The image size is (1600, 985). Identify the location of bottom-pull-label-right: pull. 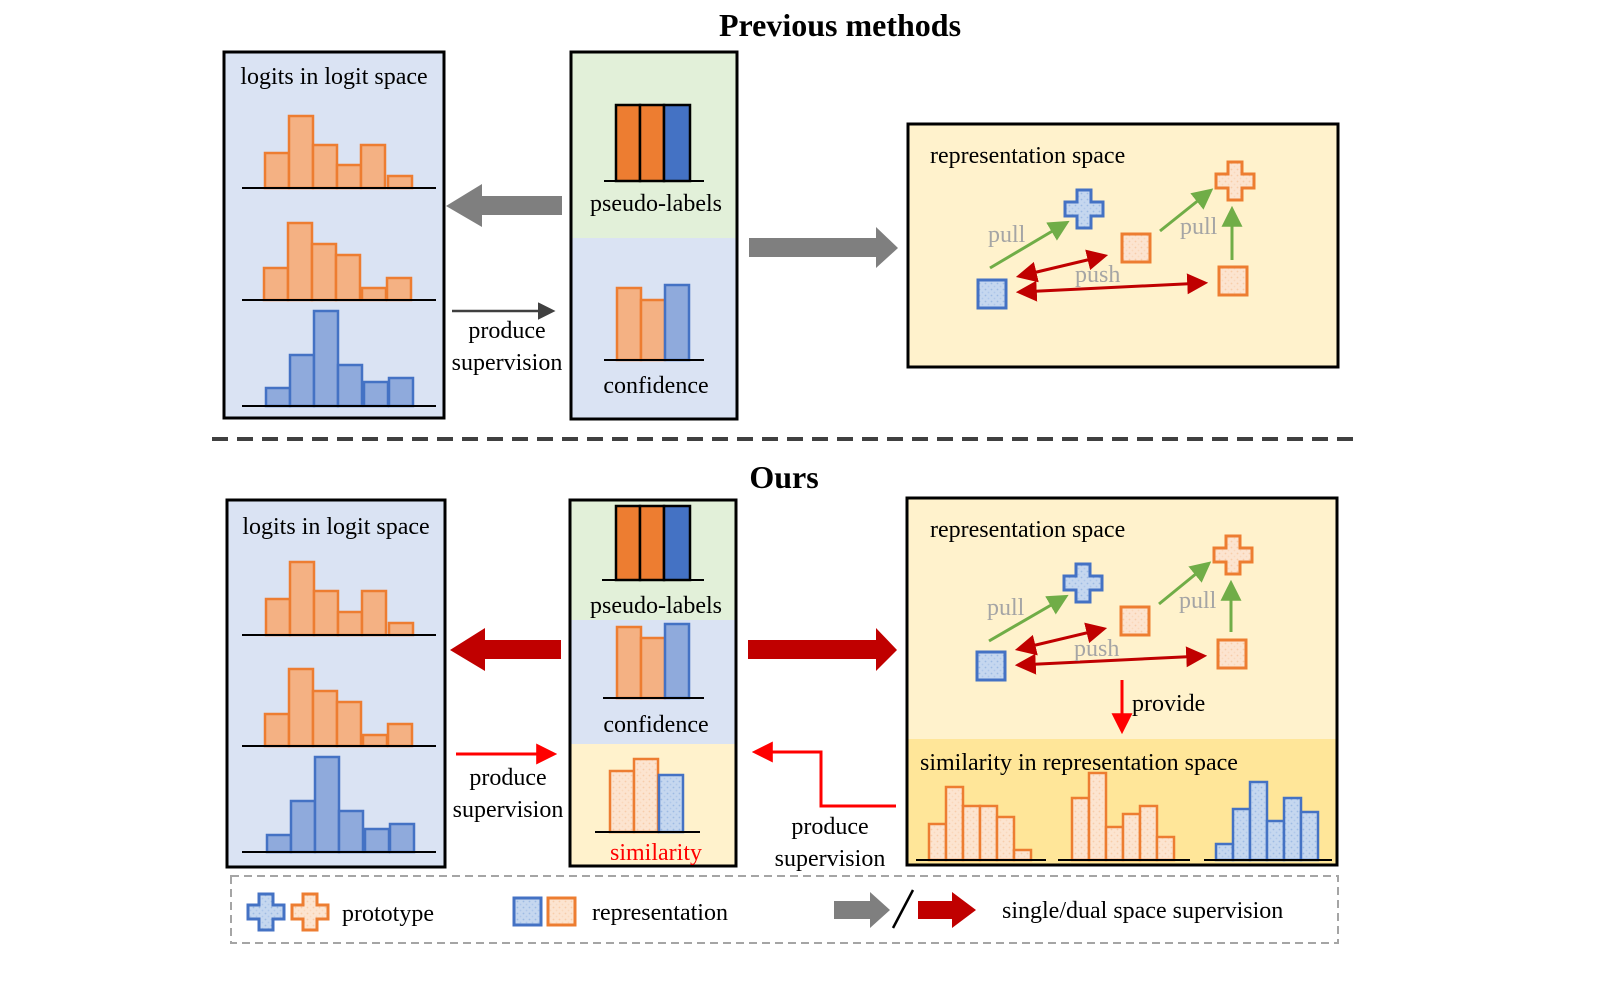
(1198, 601).